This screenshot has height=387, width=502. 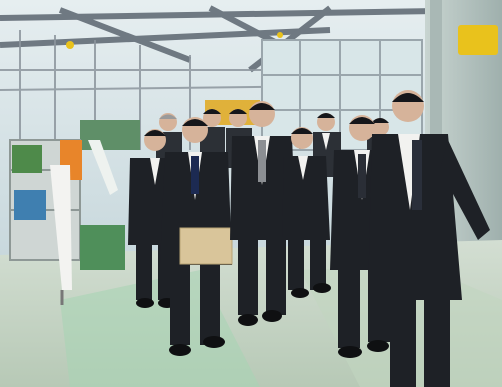 I want to click on person-with-envelope, so click(x=196, y=236).